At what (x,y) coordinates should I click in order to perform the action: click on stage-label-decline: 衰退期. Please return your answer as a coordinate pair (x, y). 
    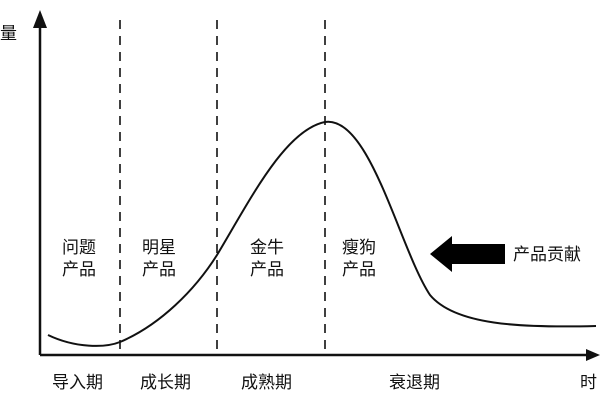
    Looking at the image, I should click on (414, 383).